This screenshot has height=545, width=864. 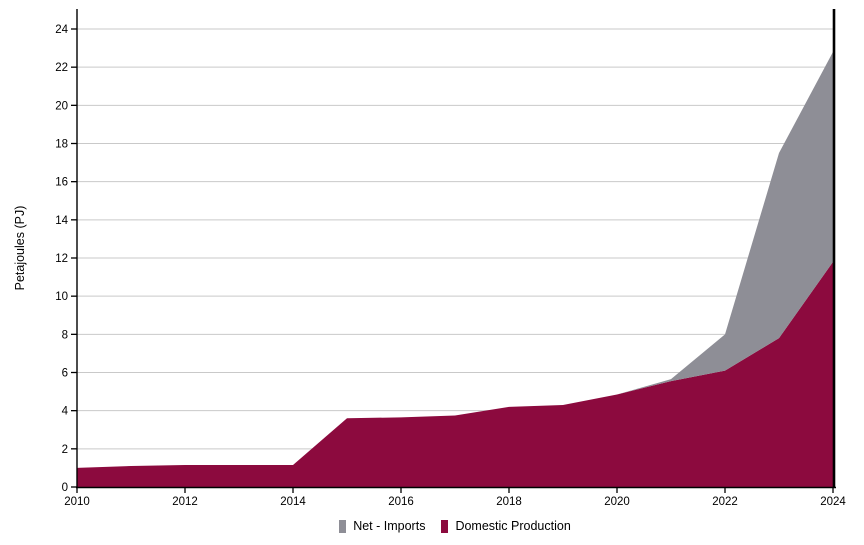 I want to click on x-tick-label: 2010, so click(x=77, y=502).